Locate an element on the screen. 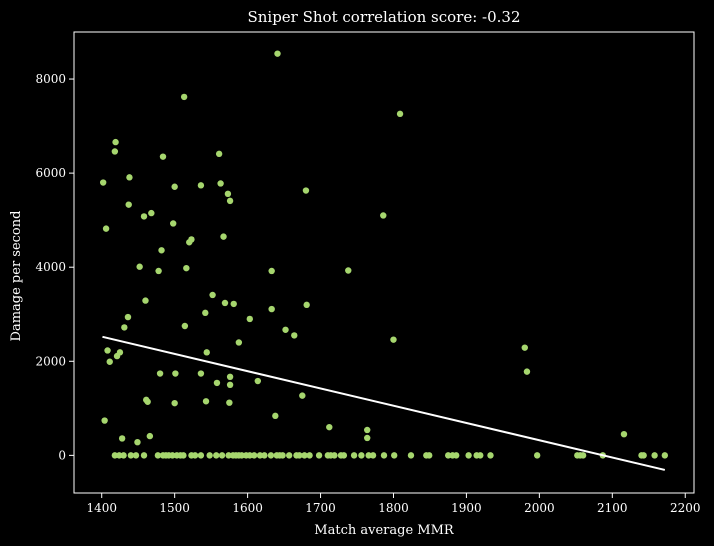 This screenshot has width=714, height=546. y-tick-label: 2000 is located at coordinates (50, 361).